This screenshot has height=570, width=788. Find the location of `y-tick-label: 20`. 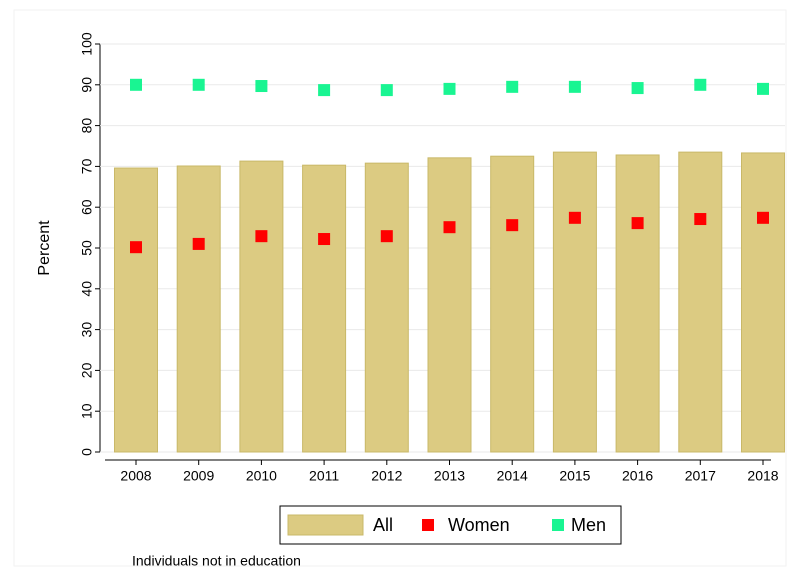

y-tick-label: 20 is located at coordinates (87, 370).